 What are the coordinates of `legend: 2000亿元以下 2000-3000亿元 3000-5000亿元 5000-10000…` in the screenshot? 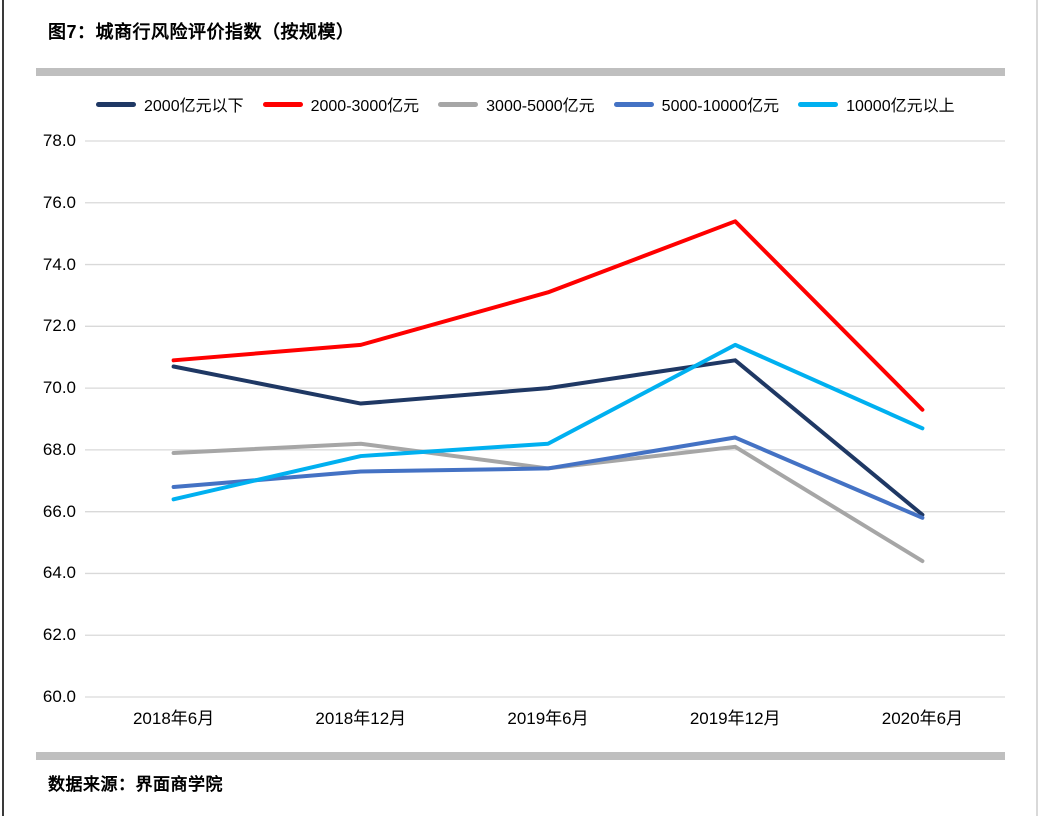 It's located at (525, 104).